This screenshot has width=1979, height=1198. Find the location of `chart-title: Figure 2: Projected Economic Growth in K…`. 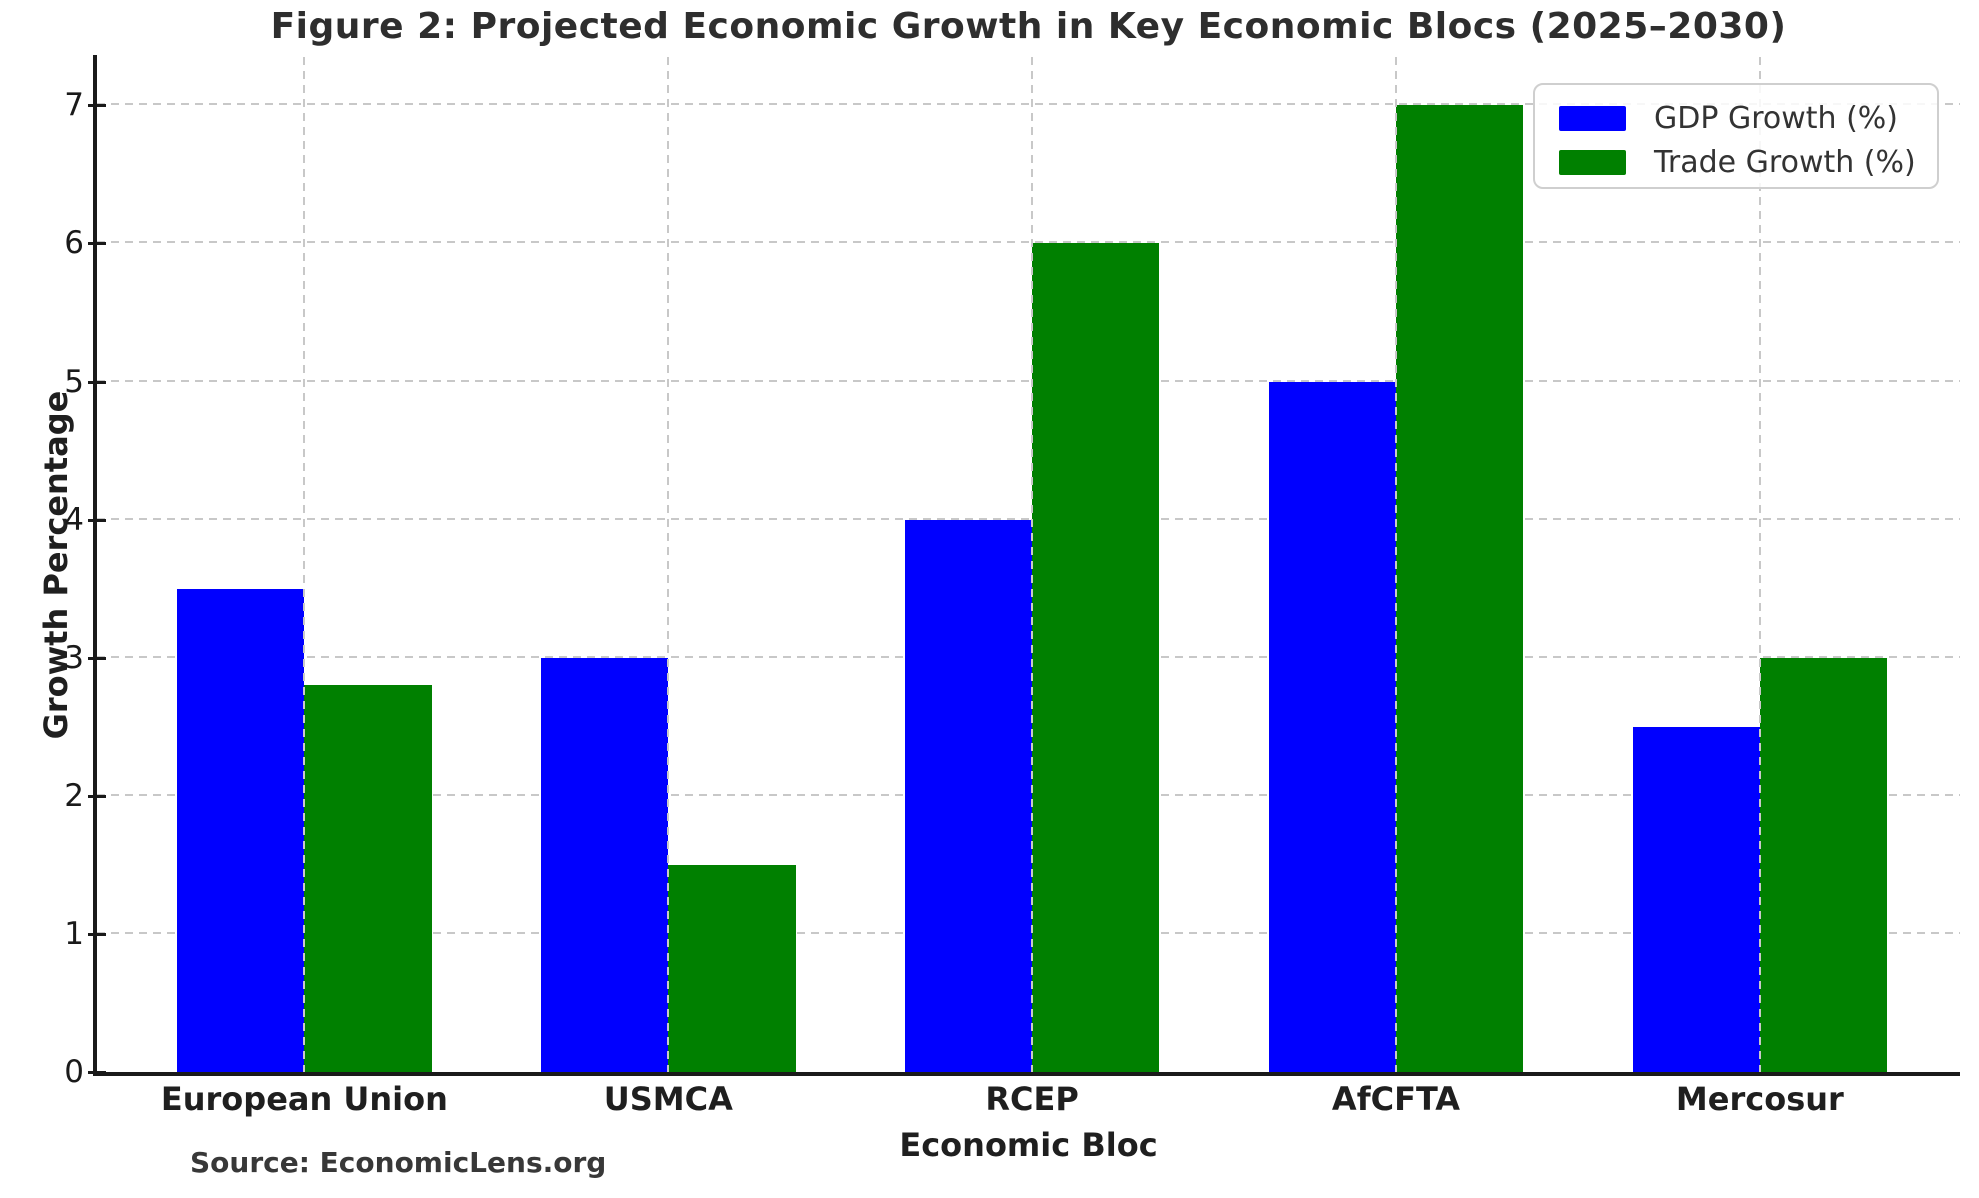

chart-title: Figure 2: Projected Economic Growth in K… is located at coordinates (1028, 26).